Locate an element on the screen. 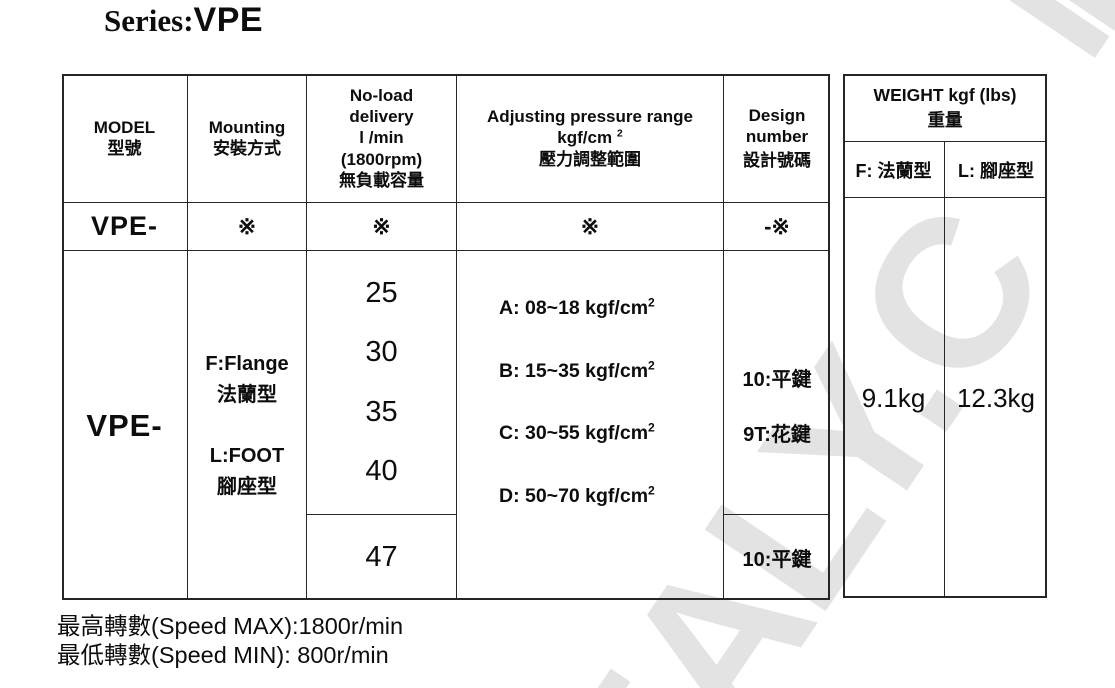  header-mounting-en: Mounting is located at coordinates (247, 127).